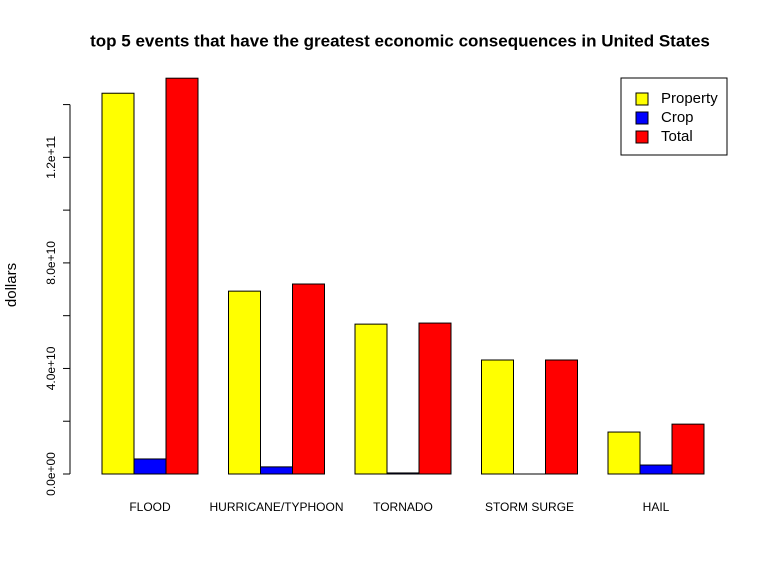 The width and height of the screenshot is (768, 581). What do you see at coordinates (677, 136) in the screenshot?
I see `legend-label: Total` at bounding box center [677, 136].